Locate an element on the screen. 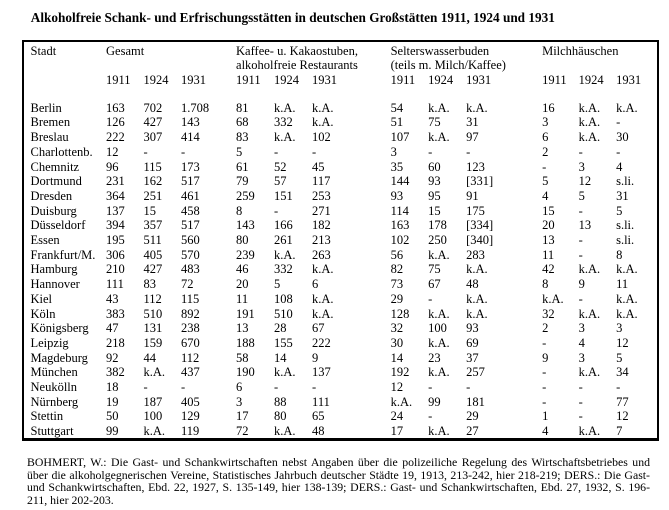 The height and width of the screenshot is (510, 669). cell-value: 383 is located at coordinates (115, 313).